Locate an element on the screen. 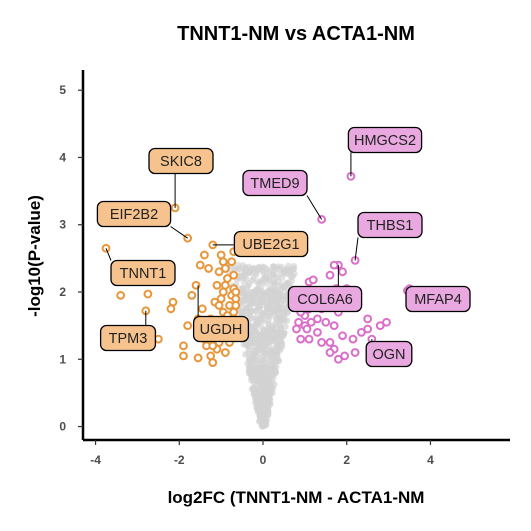 The width and height of the screenshot is (531, 531). label-text: TMED9 is located at coordinates (274, 184).